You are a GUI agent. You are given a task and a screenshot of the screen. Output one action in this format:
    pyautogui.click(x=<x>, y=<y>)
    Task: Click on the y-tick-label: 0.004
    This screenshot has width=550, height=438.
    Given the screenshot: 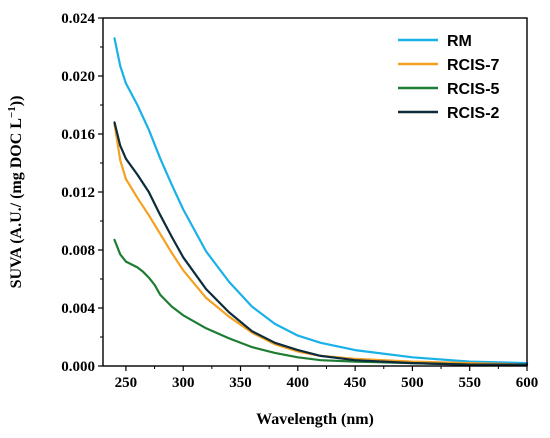 What is the action you would take?
    pyautogui.click(x=78, y=309)
    